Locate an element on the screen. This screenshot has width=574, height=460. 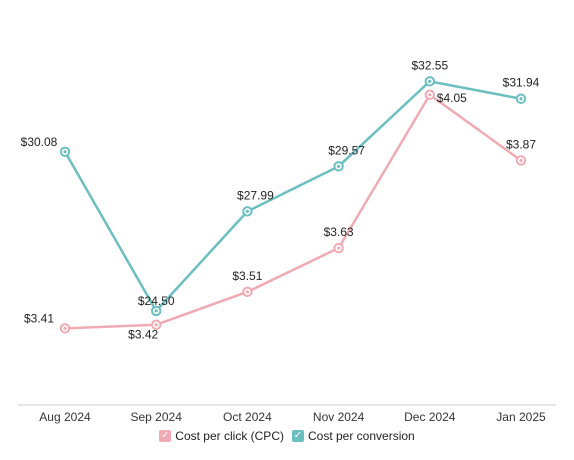
data-label: $31.94 is located at coordinates (521, 83).